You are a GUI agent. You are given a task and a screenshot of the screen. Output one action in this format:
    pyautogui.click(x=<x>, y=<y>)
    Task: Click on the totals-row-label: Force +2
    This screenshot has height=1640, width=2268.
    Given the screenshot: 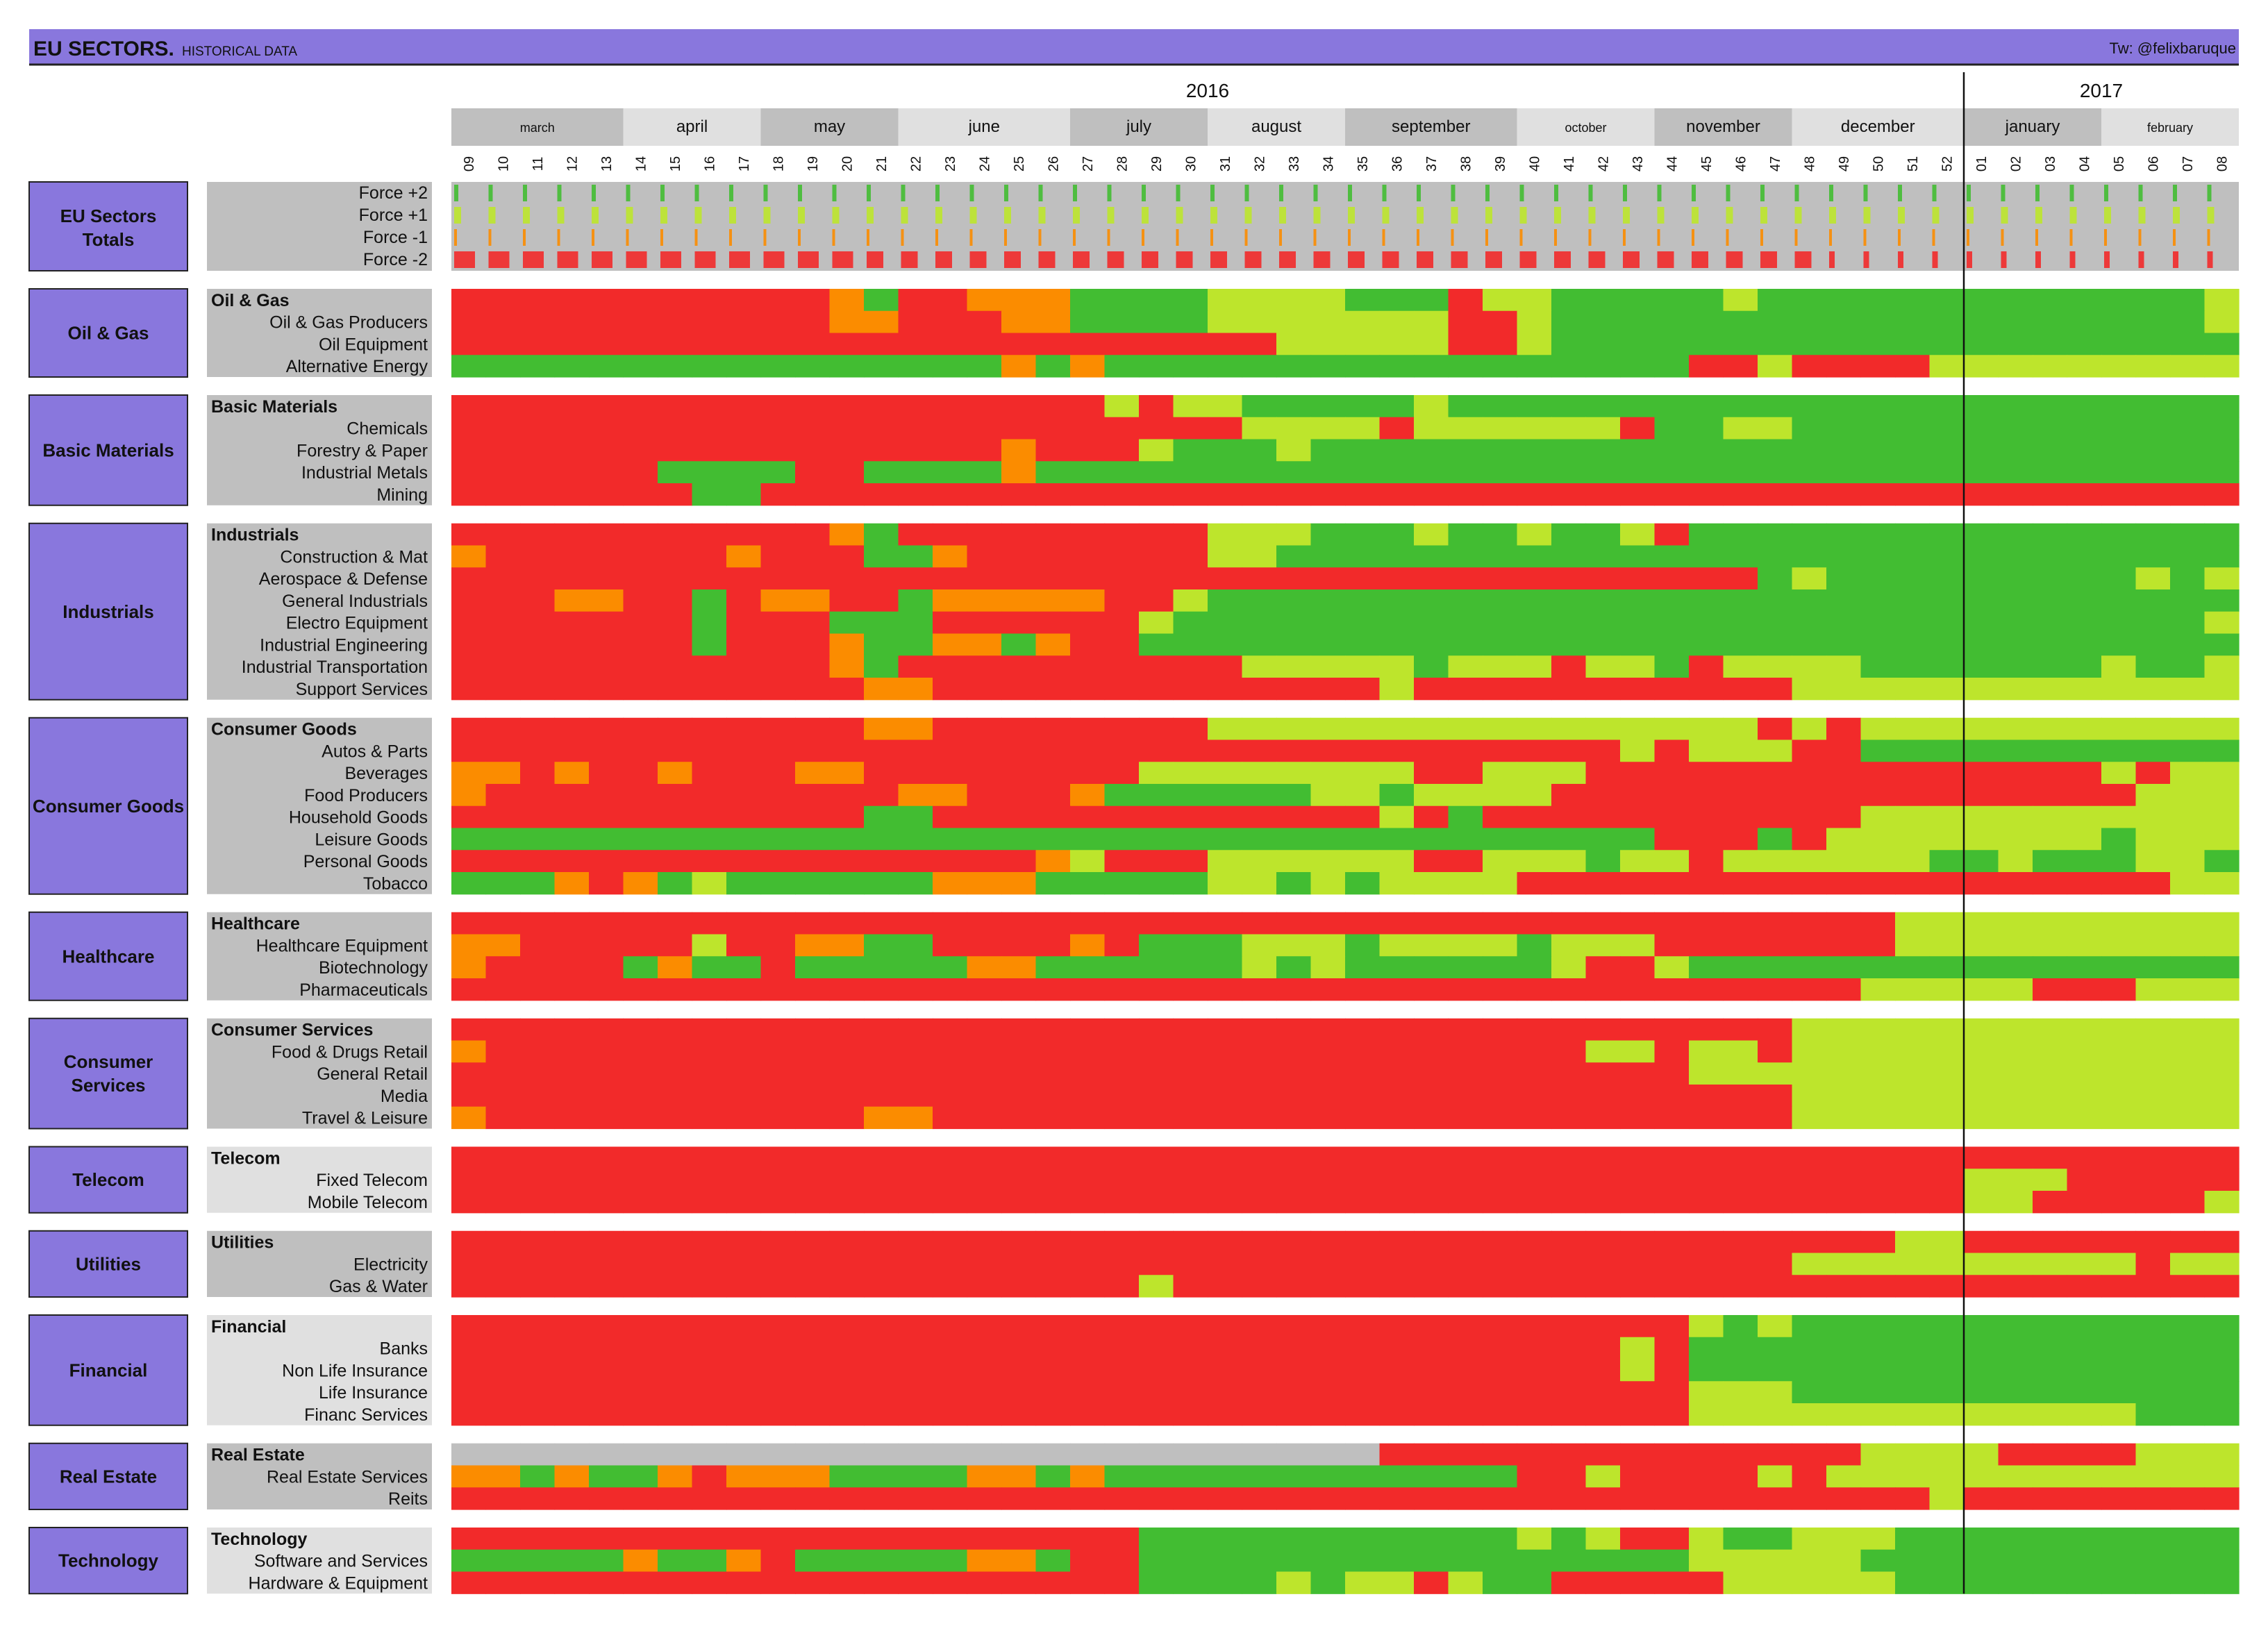 What is the action you would take?
    pyautogui.click(x=393, y=193)
    